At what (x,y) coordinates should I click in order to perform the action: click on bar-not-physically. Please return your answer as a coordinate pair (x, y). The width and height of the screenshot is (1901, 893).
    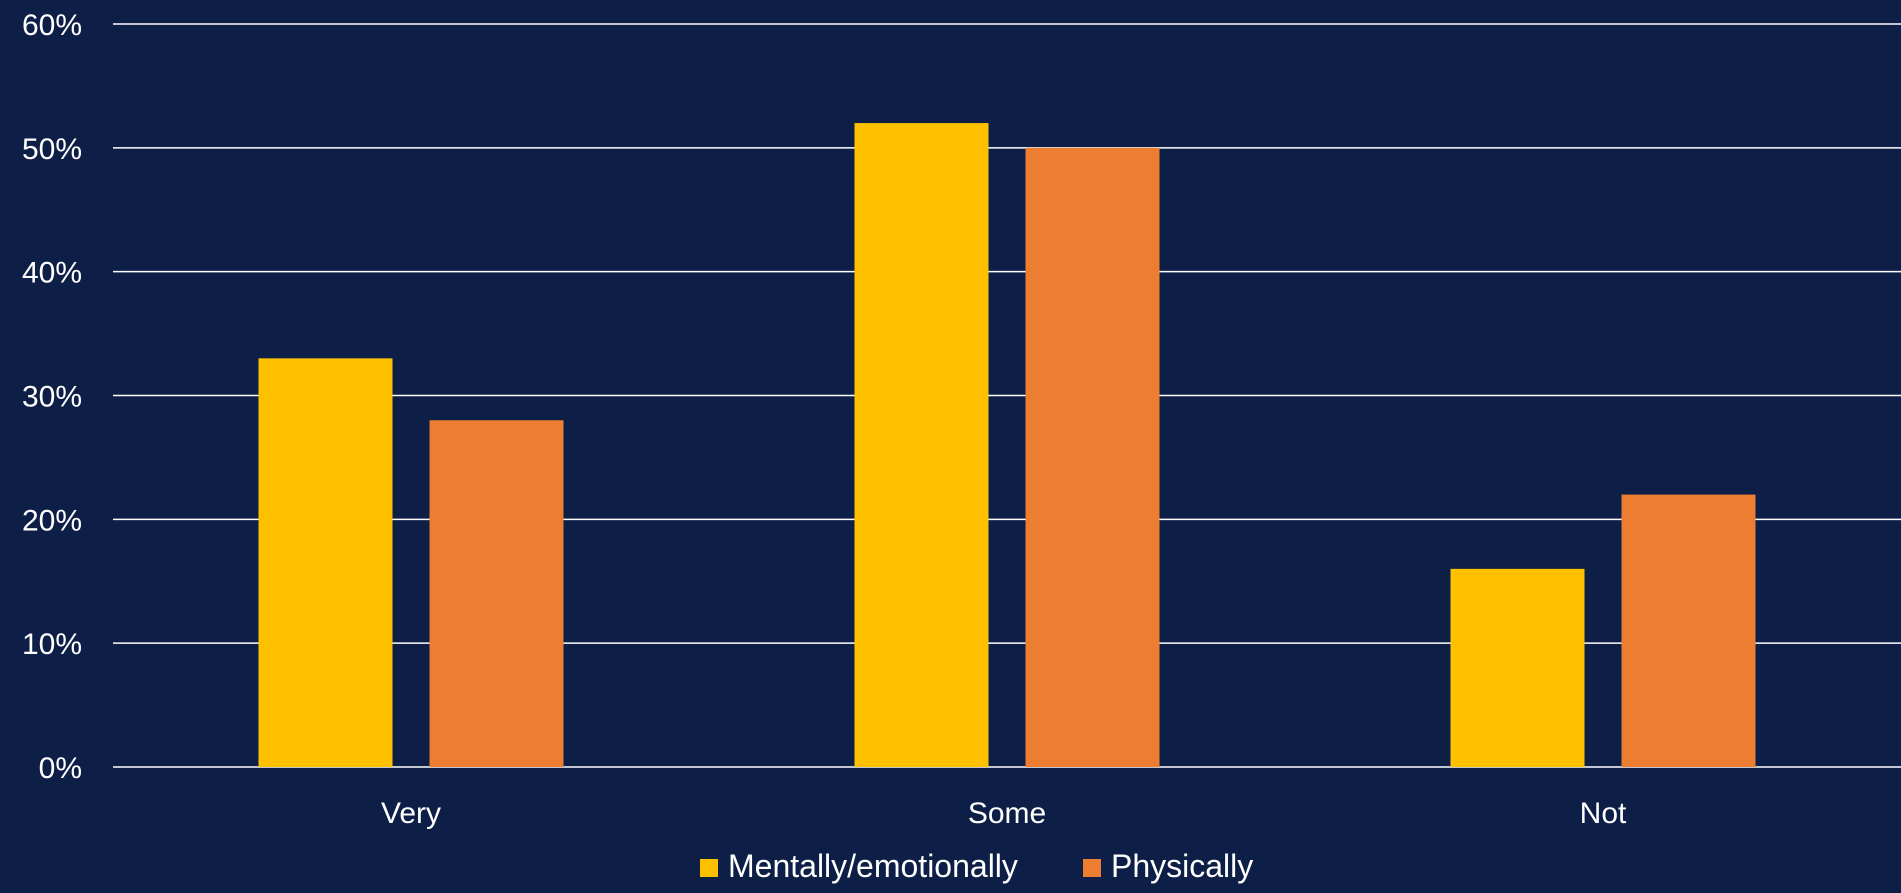
    Looking at the image, I should click on (1688, 630).